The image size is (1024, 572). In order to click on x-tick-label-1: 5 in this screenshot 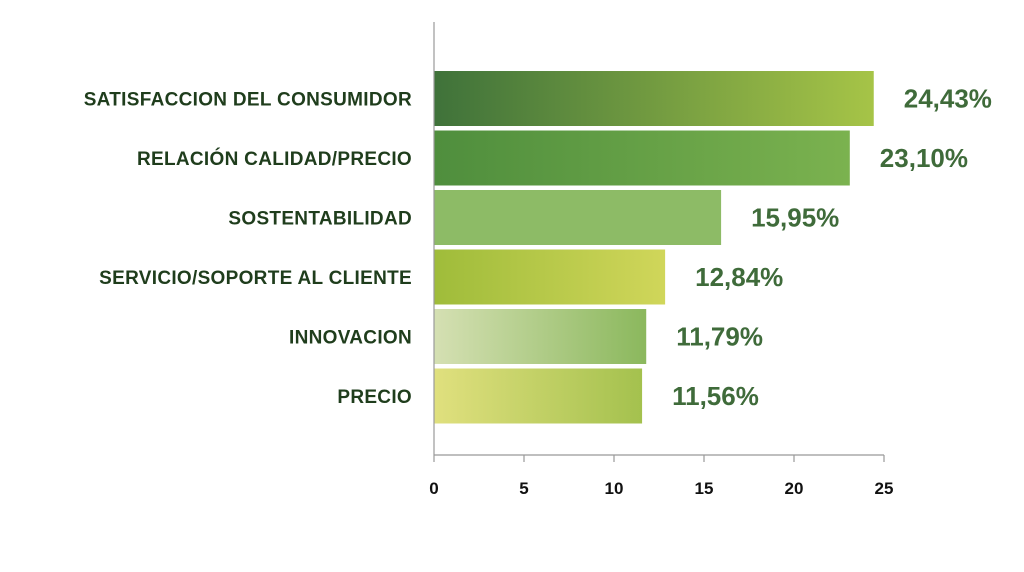, I will do `click(523, 488)`.